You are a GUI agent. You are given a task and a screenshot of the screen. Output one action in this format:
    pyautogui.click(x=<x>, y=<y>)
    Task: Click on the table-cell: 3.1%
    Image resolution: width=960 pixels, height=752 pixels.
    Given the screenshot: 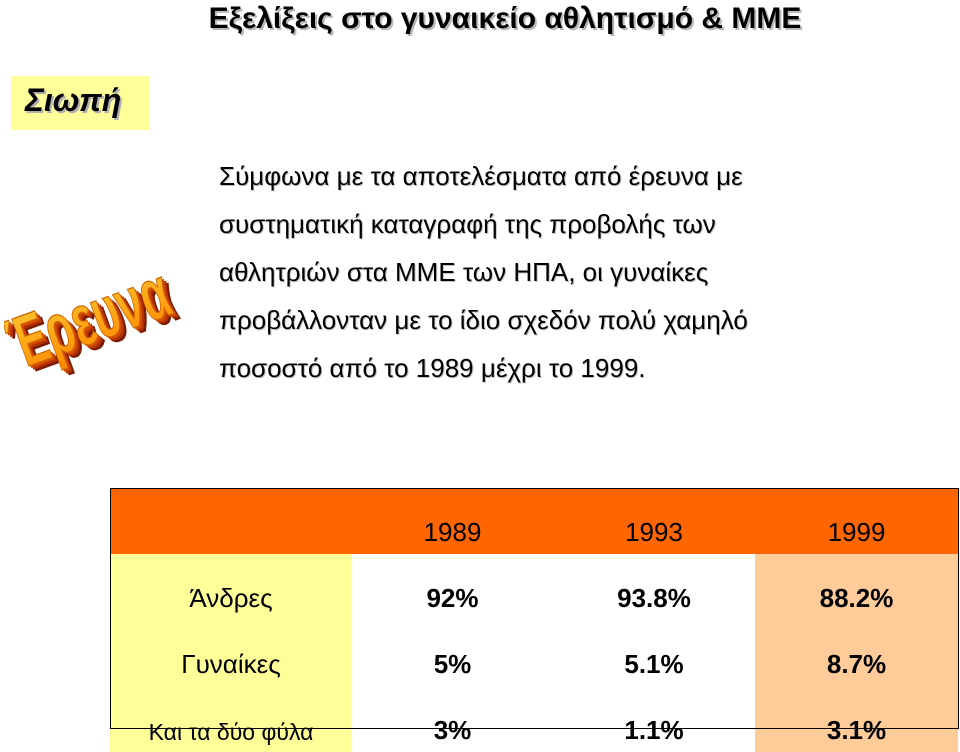 What is the action you would take?
    pyautogui.click(x=856, y=719)
    